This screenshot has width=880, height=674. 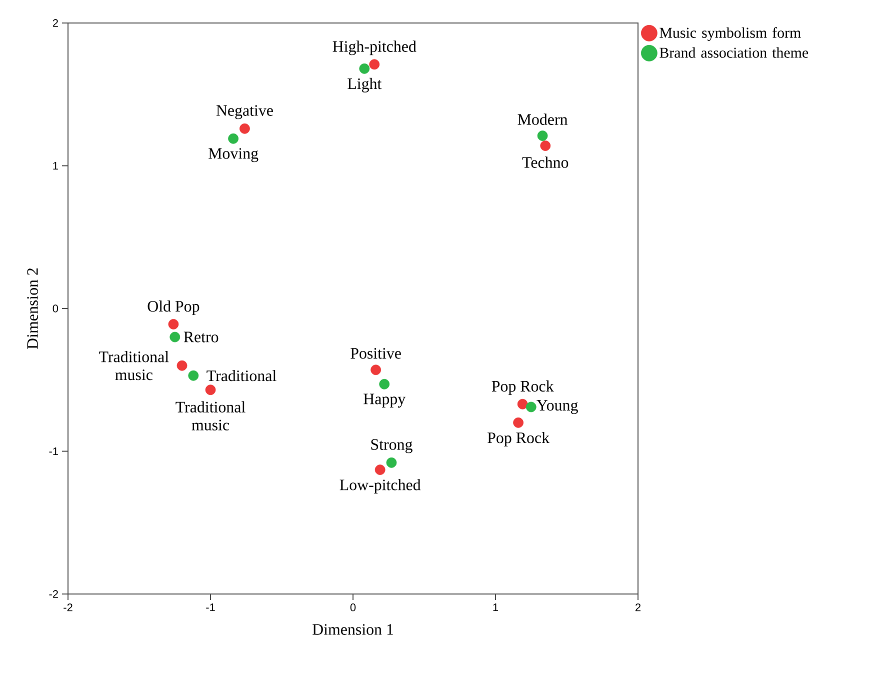 What do you see at coordinates (353, 608) in the screenshot?
I see `x-tick-label: 0` at bounding box center [353, 608].